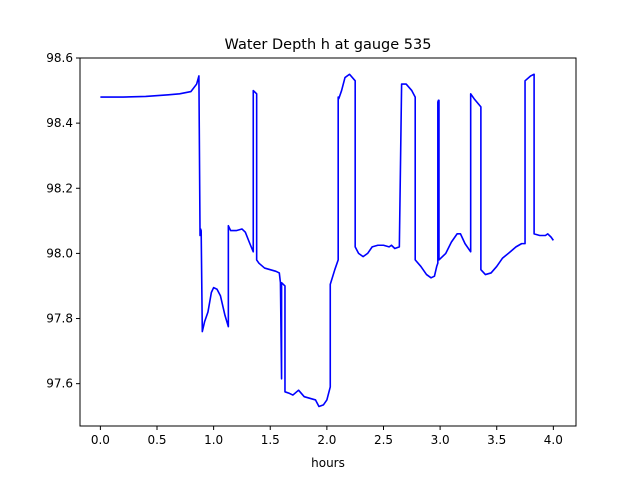  I want to click on y-tick-label: 98.6, so click(59, 58).